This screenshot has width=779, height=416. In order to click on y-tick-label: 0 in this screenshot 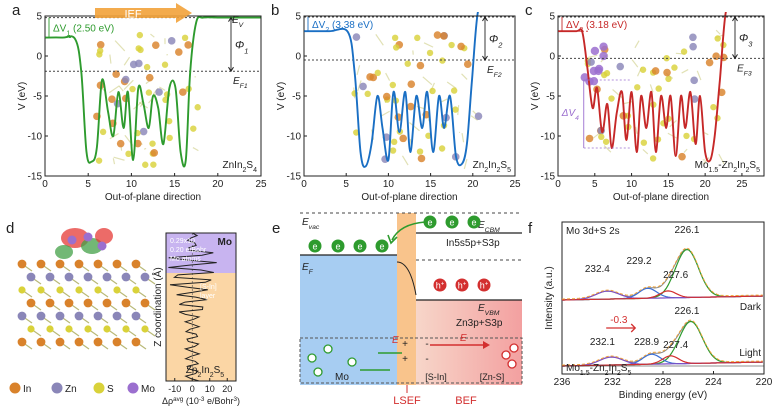, I will do `click(552, 57)`.